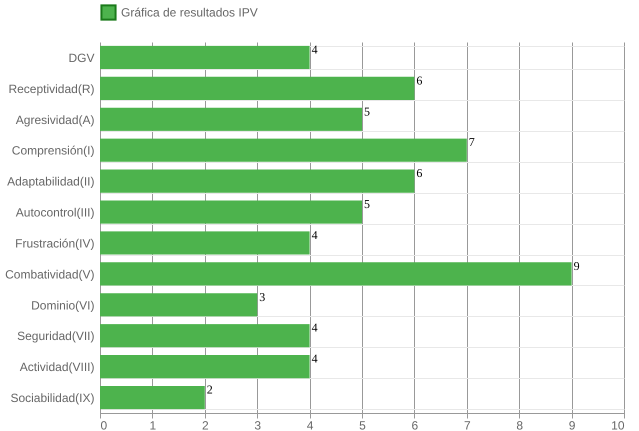 Image resolution: width=639 pixels, height=431 pixels. Describe the element at coordinates (54, 243) in the screenshot. I see `y-tick-label: Frustración(IV)` at that location.